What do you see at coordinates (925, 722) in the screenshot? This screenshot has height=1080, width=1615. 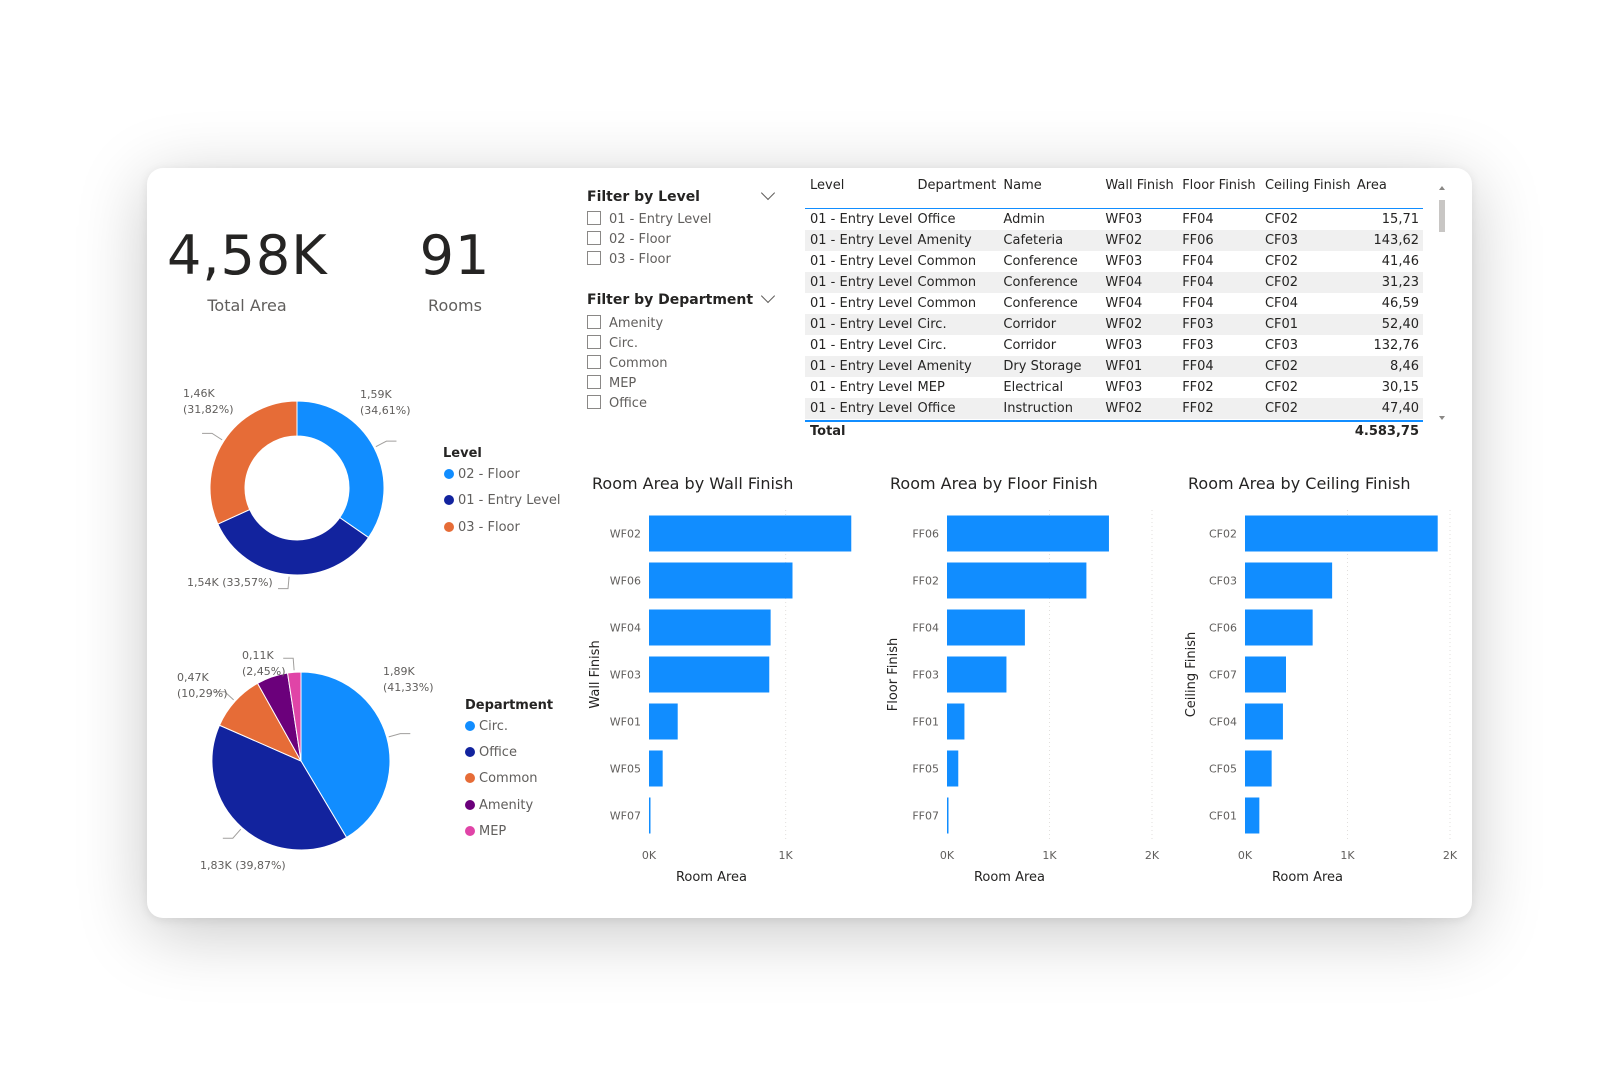 I see `y-tick-label: FF01` at bounding box center [925, 722].